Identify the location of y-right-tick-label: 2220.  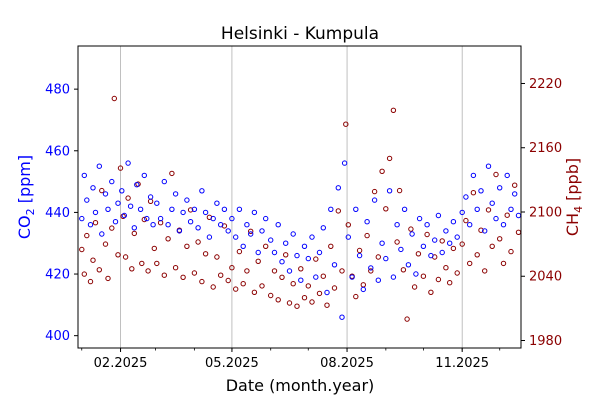
(545, 84).